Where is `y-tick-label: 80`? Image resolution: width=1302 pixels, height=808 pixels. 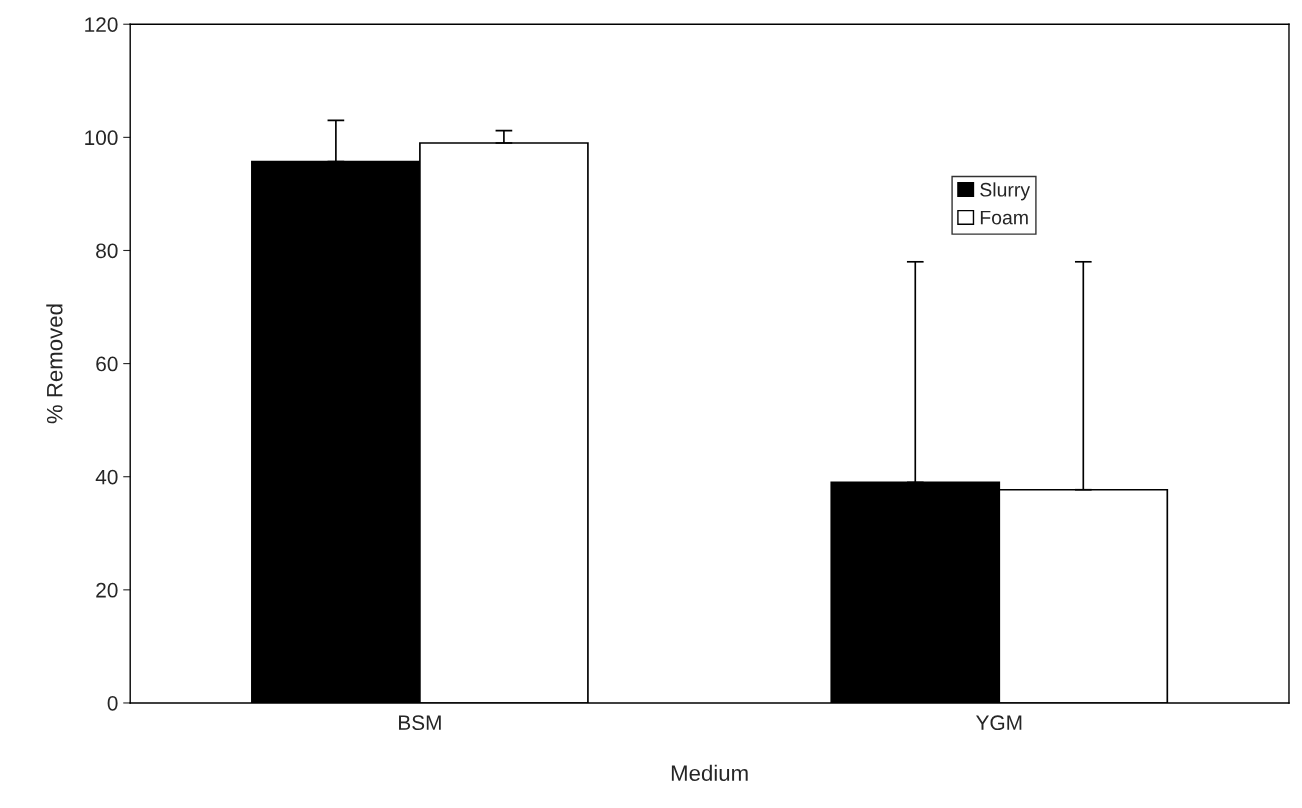
y-tick-label: 80 is located at coordinates (107, 251).